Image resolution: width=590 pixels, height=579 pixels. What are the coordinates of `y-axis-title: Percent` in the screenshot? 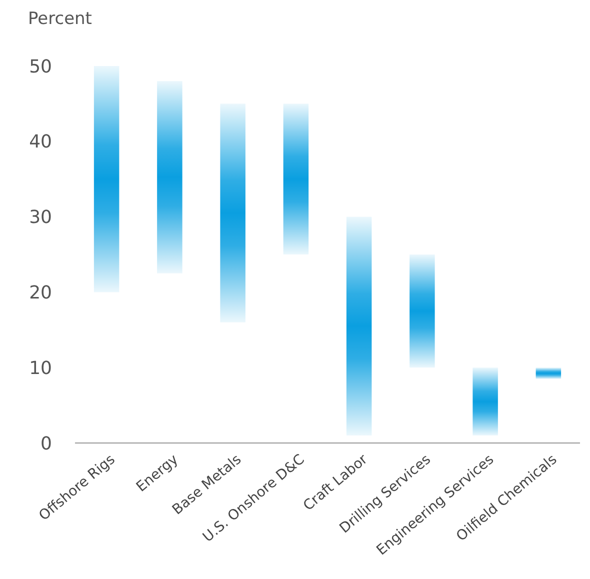 It's located at (60, 19).